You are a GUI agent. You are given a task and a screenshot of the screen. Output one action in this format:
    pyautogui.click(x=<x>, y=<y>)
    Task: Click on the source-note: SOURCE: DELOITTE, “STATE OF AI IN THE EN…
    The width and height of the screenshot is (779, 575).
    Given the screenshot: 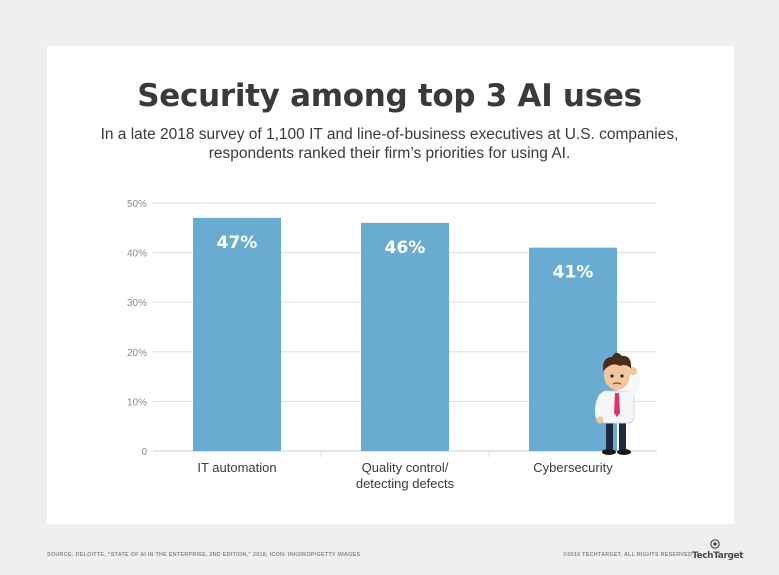 What is the action you would take?
    pyautogui.click(x=204, y=555)
    